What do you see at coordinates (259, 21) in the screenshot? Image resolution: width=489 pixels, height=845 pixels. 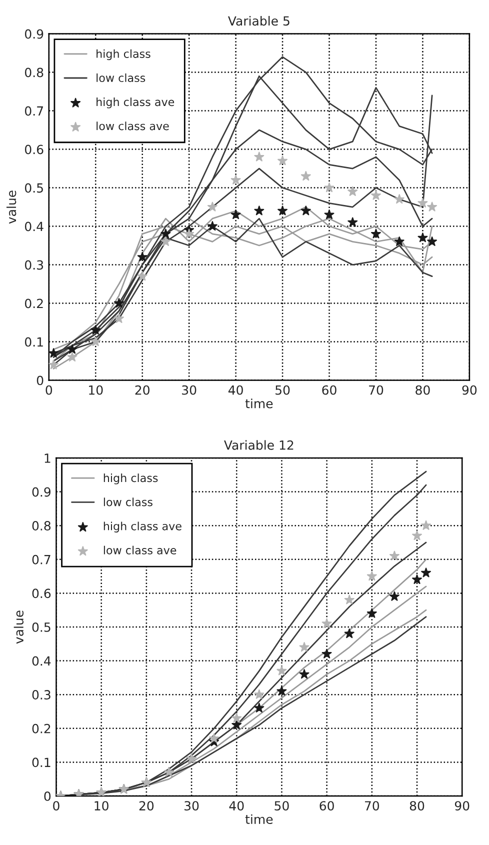 I see `chart-title: Variable 5` at bounding box center [259, 21].